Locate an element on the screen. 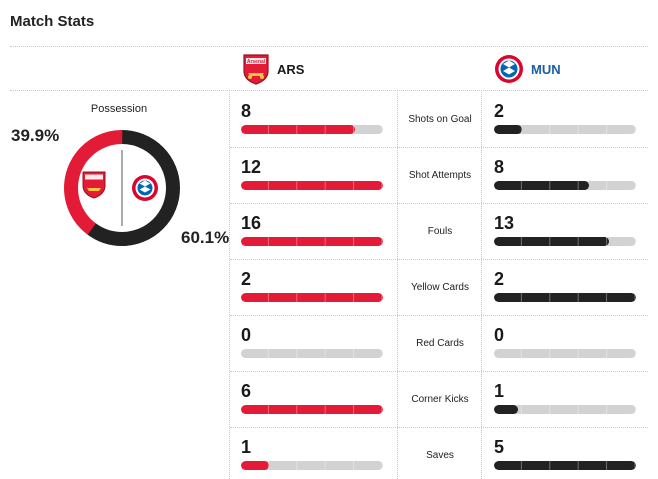 Image resolution: width=658 pixels, height=479 pixels. stat-row: 16 Fouls 13 is located at coordinates (439, 231).